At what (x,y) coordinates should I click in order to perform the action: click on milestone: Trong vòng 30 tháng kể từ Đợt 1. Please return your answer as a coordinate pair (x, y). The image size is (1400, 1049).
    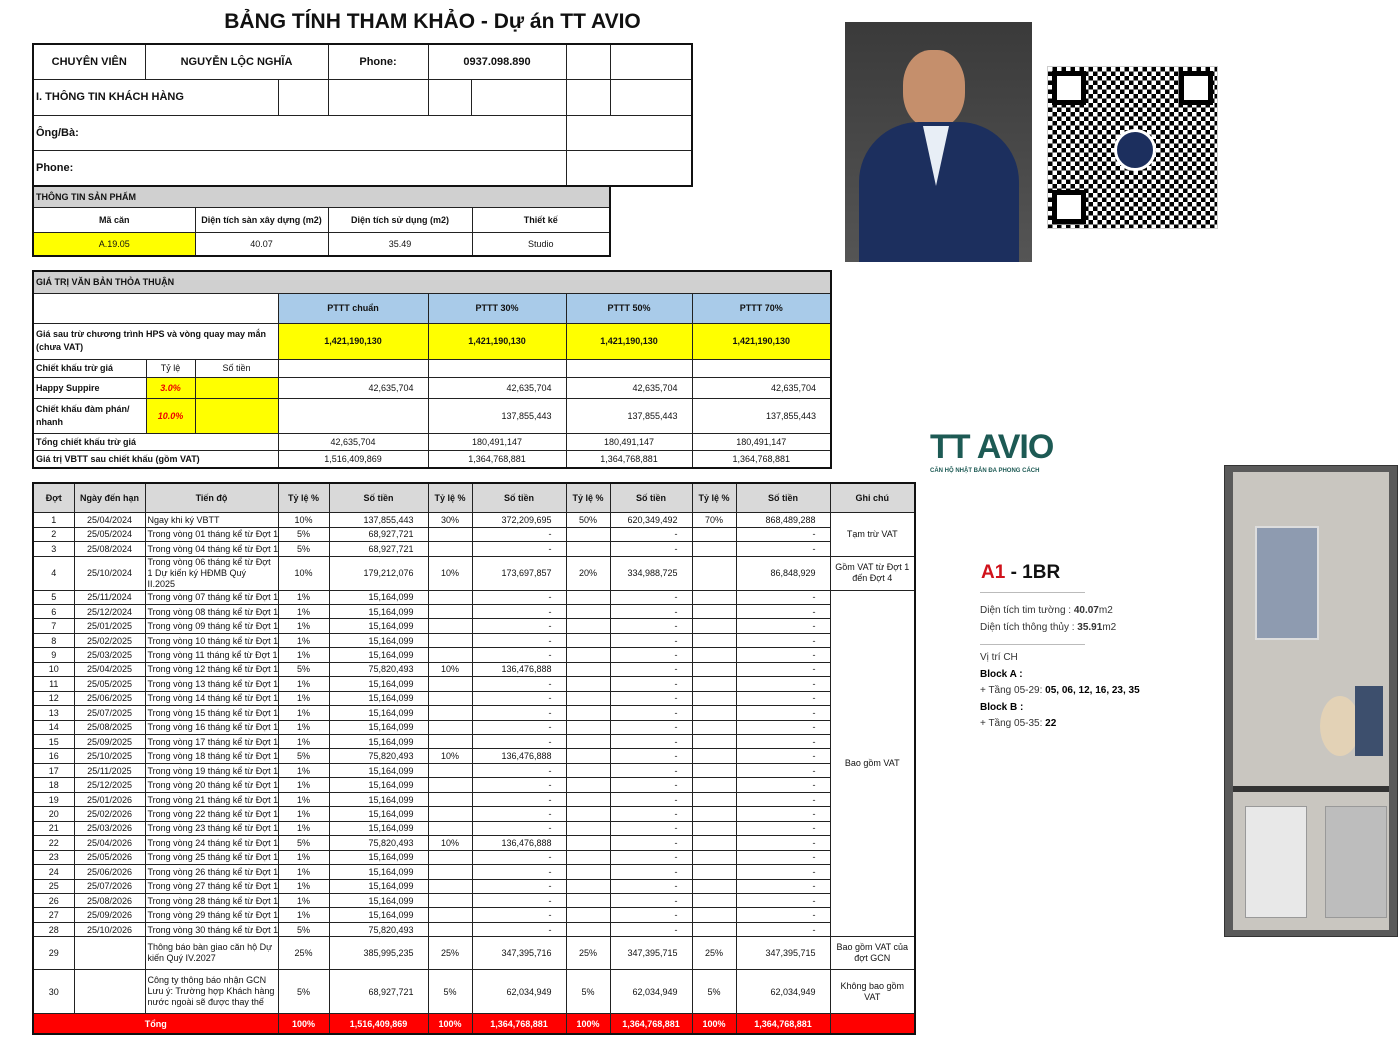
    Looking at the image, I should click on (211, 929).